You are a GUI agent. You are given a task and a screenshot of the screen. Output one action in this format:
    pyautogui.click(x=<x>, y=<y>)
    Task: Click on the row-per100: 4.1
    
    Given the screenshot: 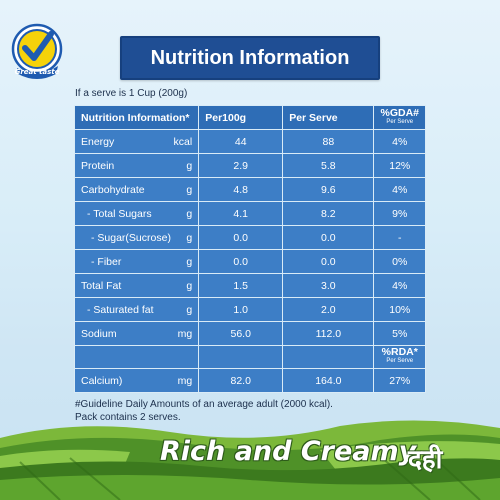 What is the action you would take?
    pyautogui.click(x=241, y=213)
    